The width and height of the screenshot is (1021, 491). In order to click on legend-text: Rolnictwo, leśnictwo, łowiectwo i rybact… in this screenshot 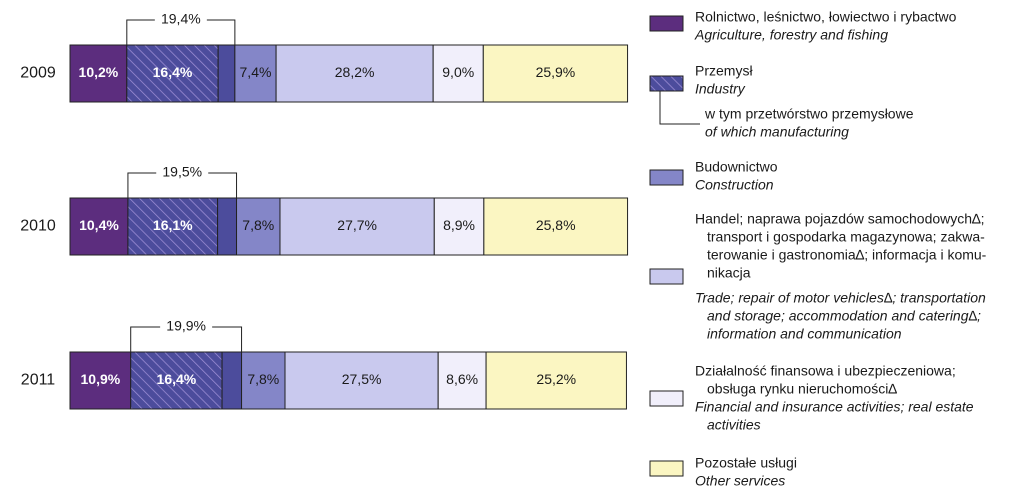, I will do `click(826, 17)`.